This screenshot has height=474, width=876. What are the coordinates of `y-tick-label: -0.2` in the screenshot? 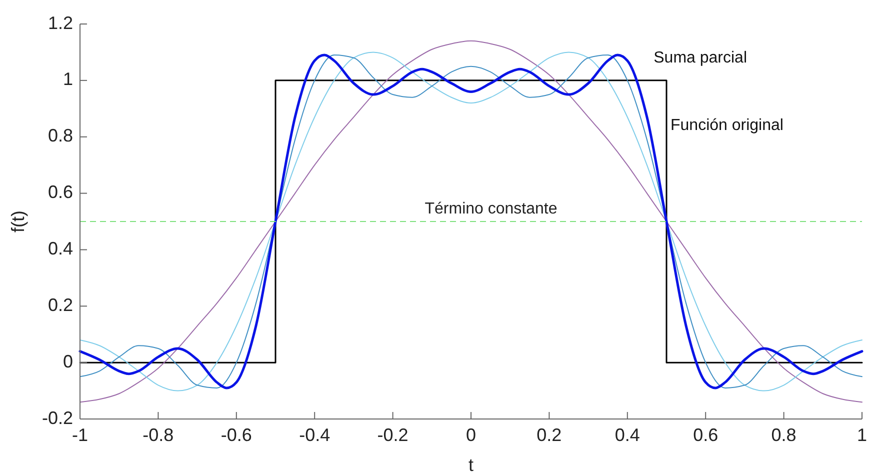 It's located at (57, 418).